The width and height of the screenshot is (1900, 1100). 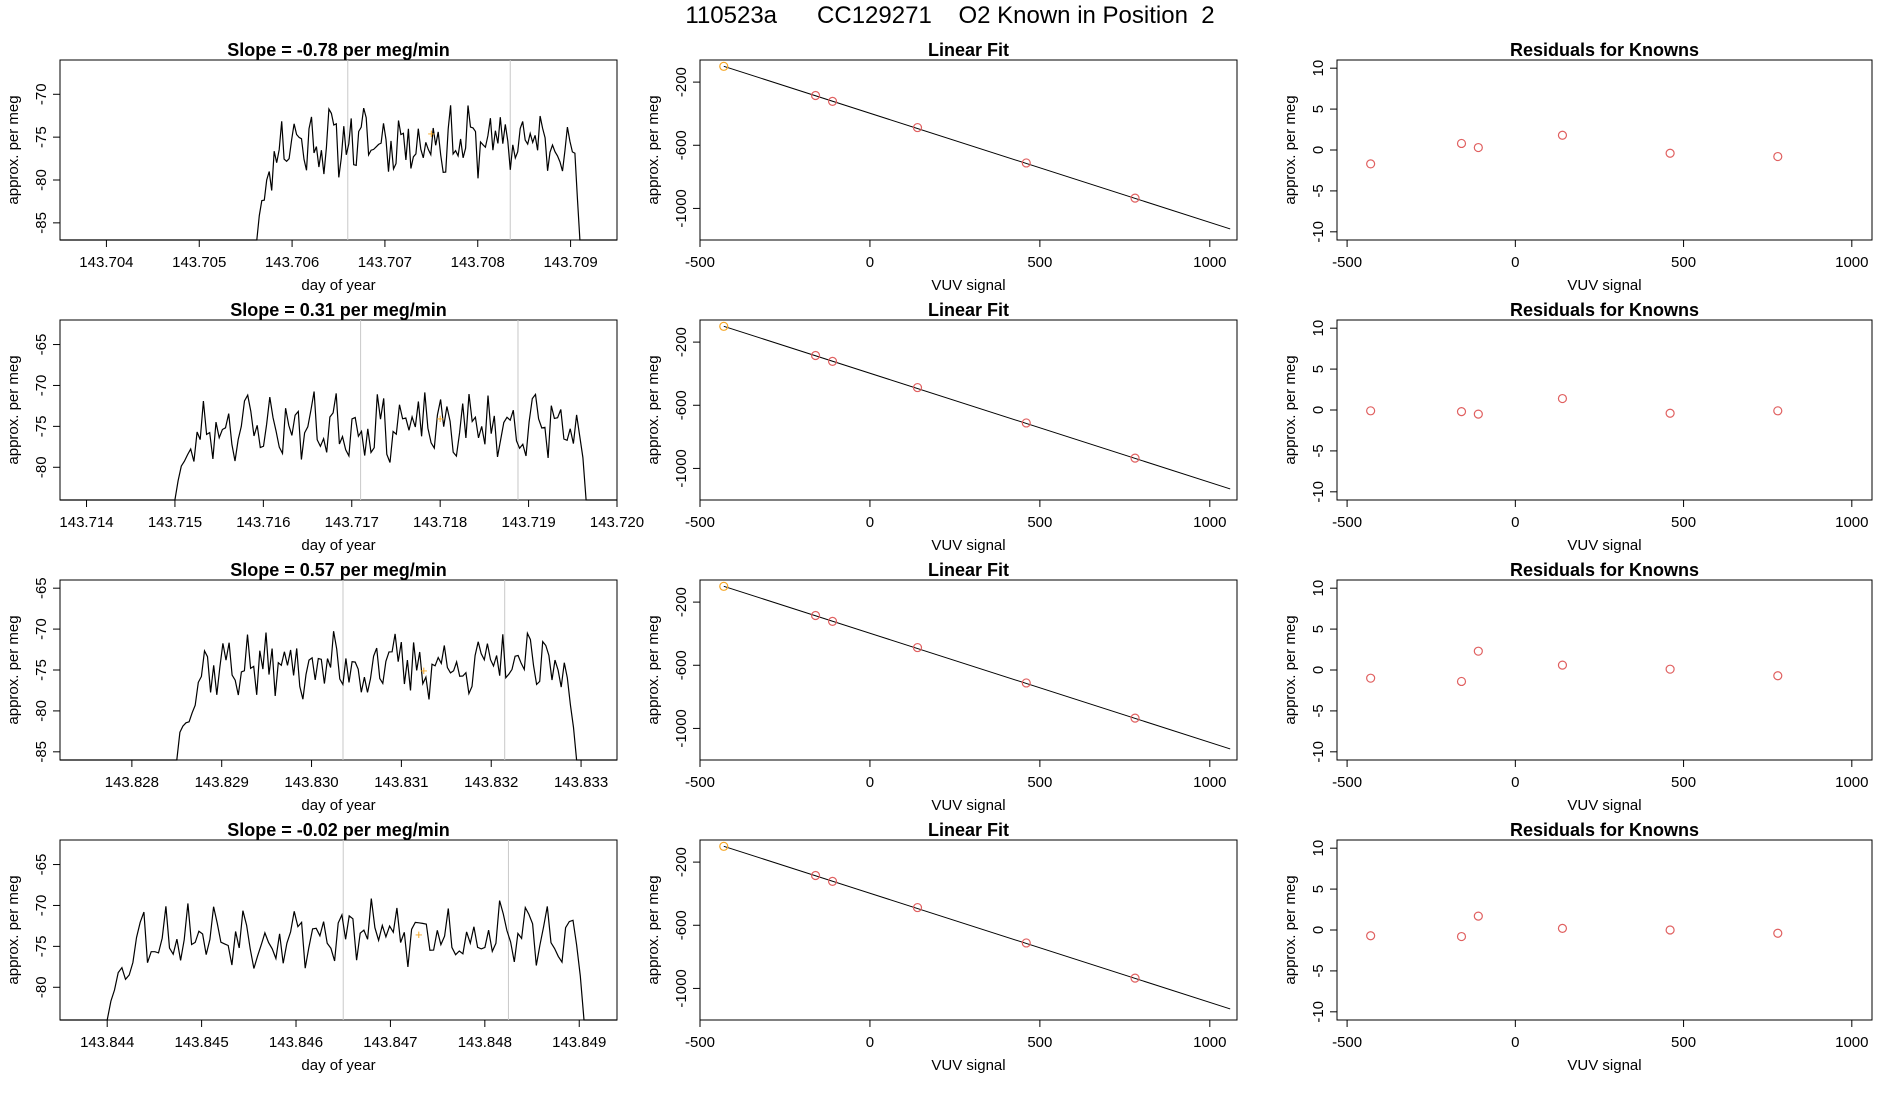 I want to click on y-tick-label: -85, so click(x=41, y=752).